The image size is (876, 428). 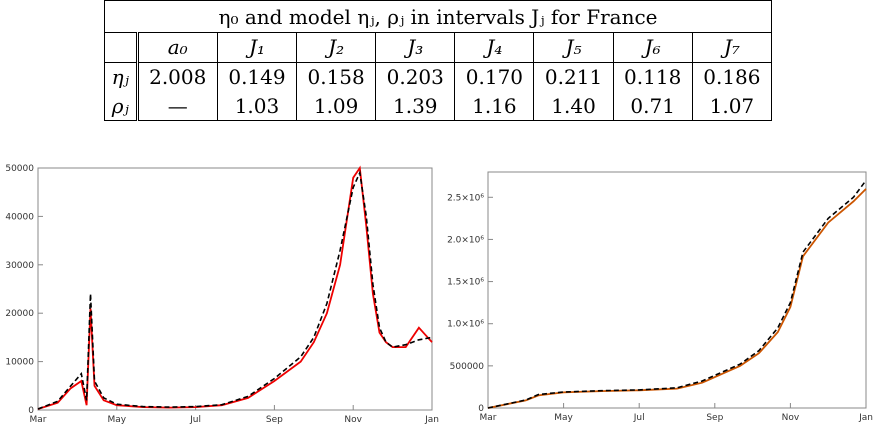 What do you see at coordinates (653, 106) in the screenshot?
I see `rho-cell: 0.71` at bounding box center [653, 106].